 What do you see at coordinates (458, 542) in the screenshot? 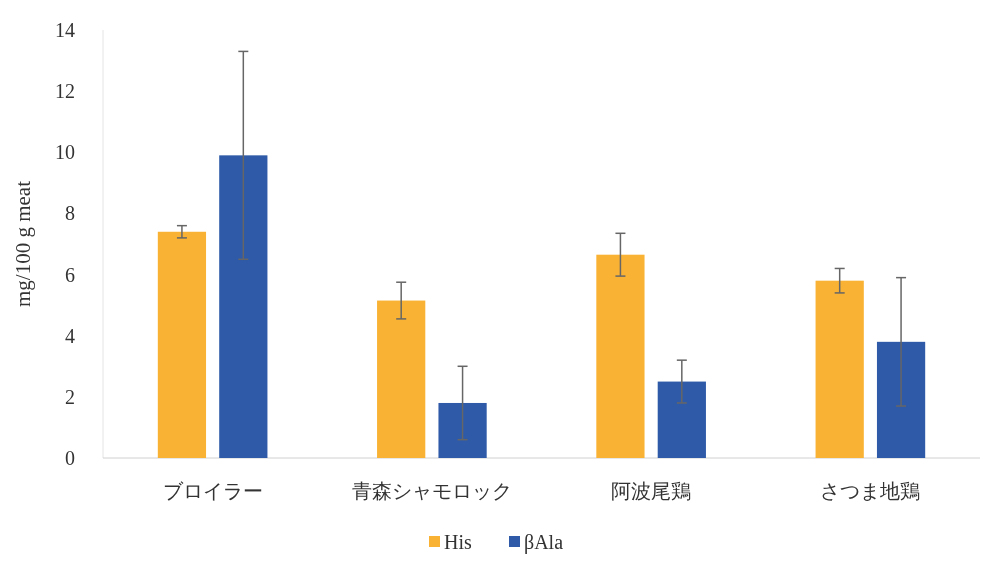
I see `legend-label: His` at bounding box center [458, 542].